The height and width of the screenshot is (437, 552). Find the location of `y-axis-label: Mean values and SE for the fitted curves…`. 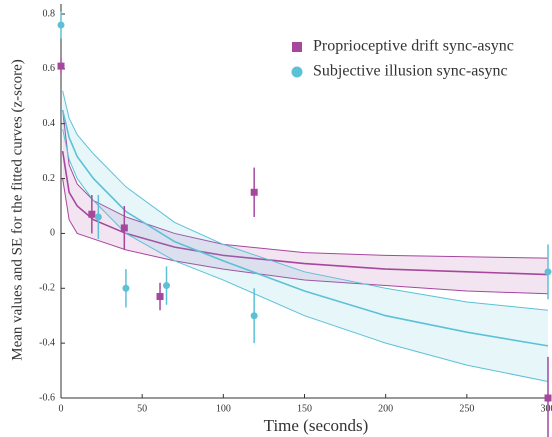

y-axis-label: Mean values and SE for the fitted curves… is located at coordinates (17, 210).